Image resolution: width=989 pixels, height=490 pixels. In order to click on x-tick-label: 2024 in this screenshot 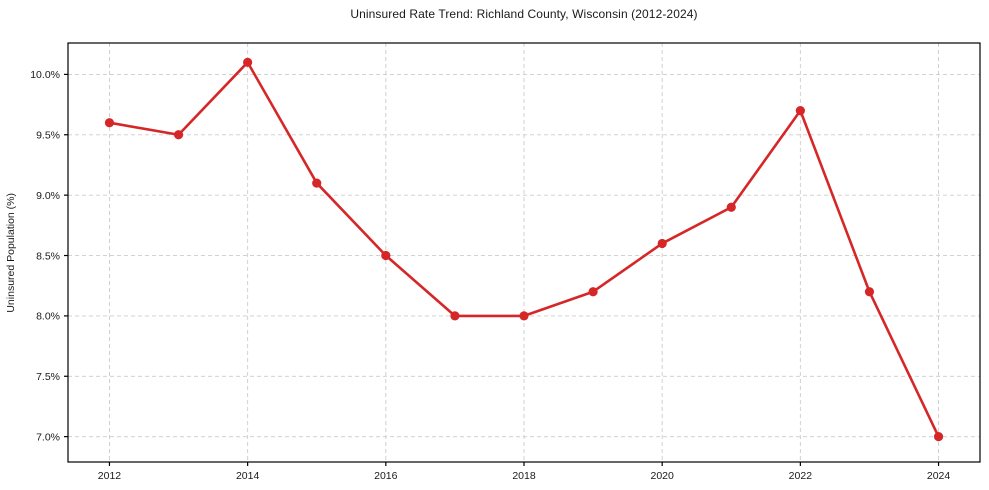, I will do `click(939, 476)`.